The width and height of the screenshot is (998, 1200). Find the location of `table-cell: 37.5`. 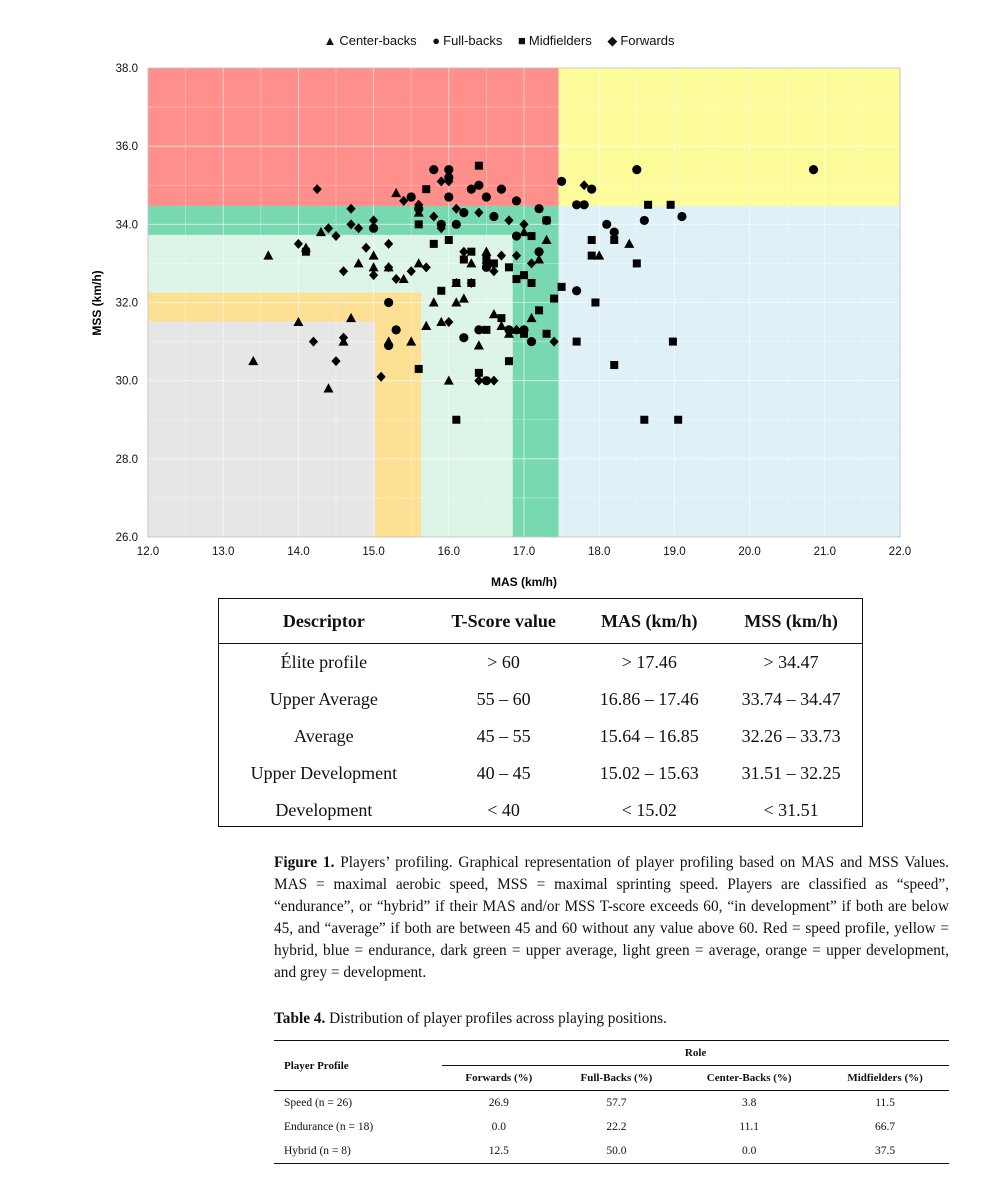

table-cell: 37.5 is located at coordinates (885, 1151).